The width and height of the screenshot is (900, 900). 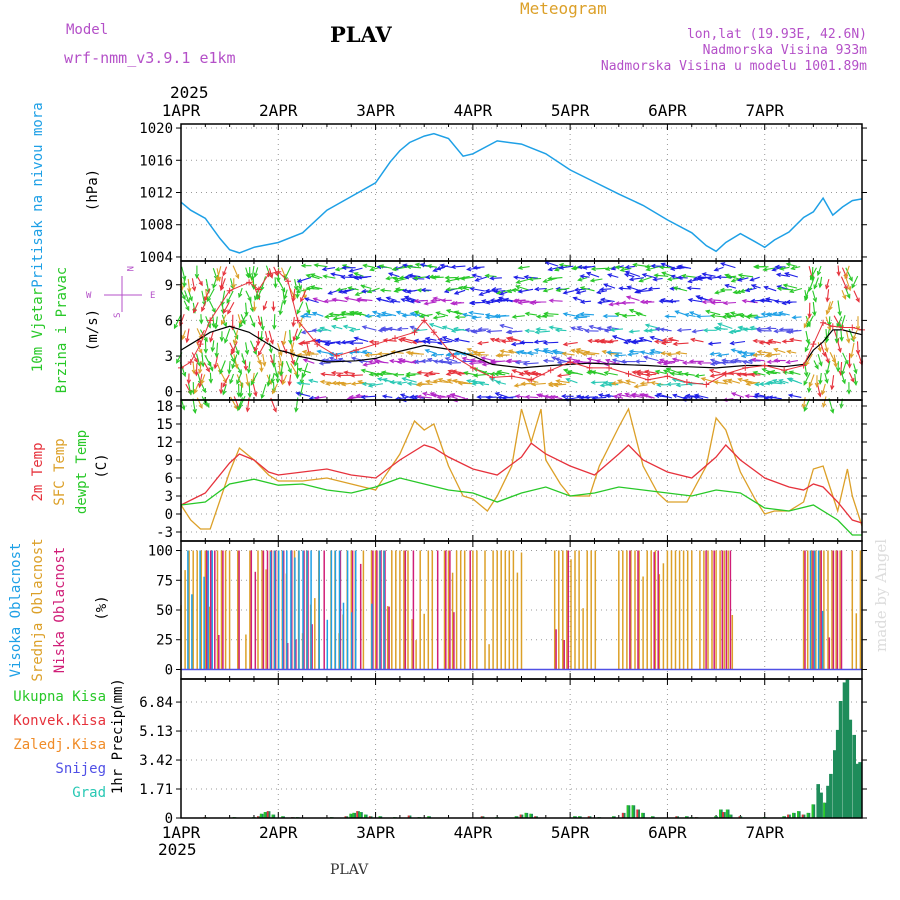 I want to click on y-tick-label: 1020, so click(x=156, y=129).